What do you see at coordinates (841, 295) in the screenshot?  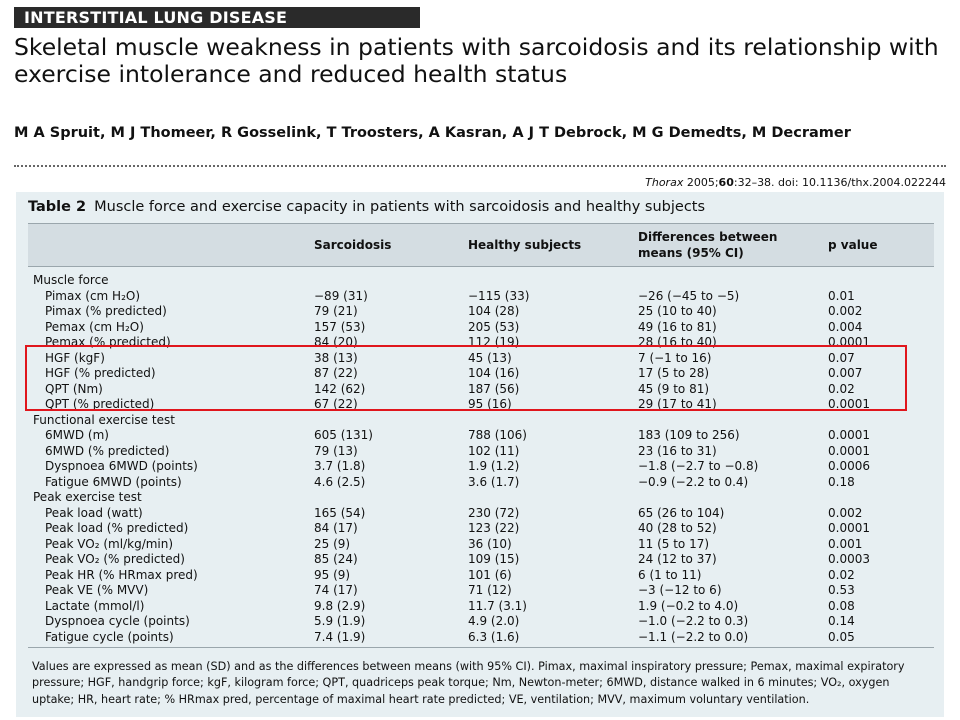 I see `cell-p-value: 0.01` at bounding box center [841, 295].